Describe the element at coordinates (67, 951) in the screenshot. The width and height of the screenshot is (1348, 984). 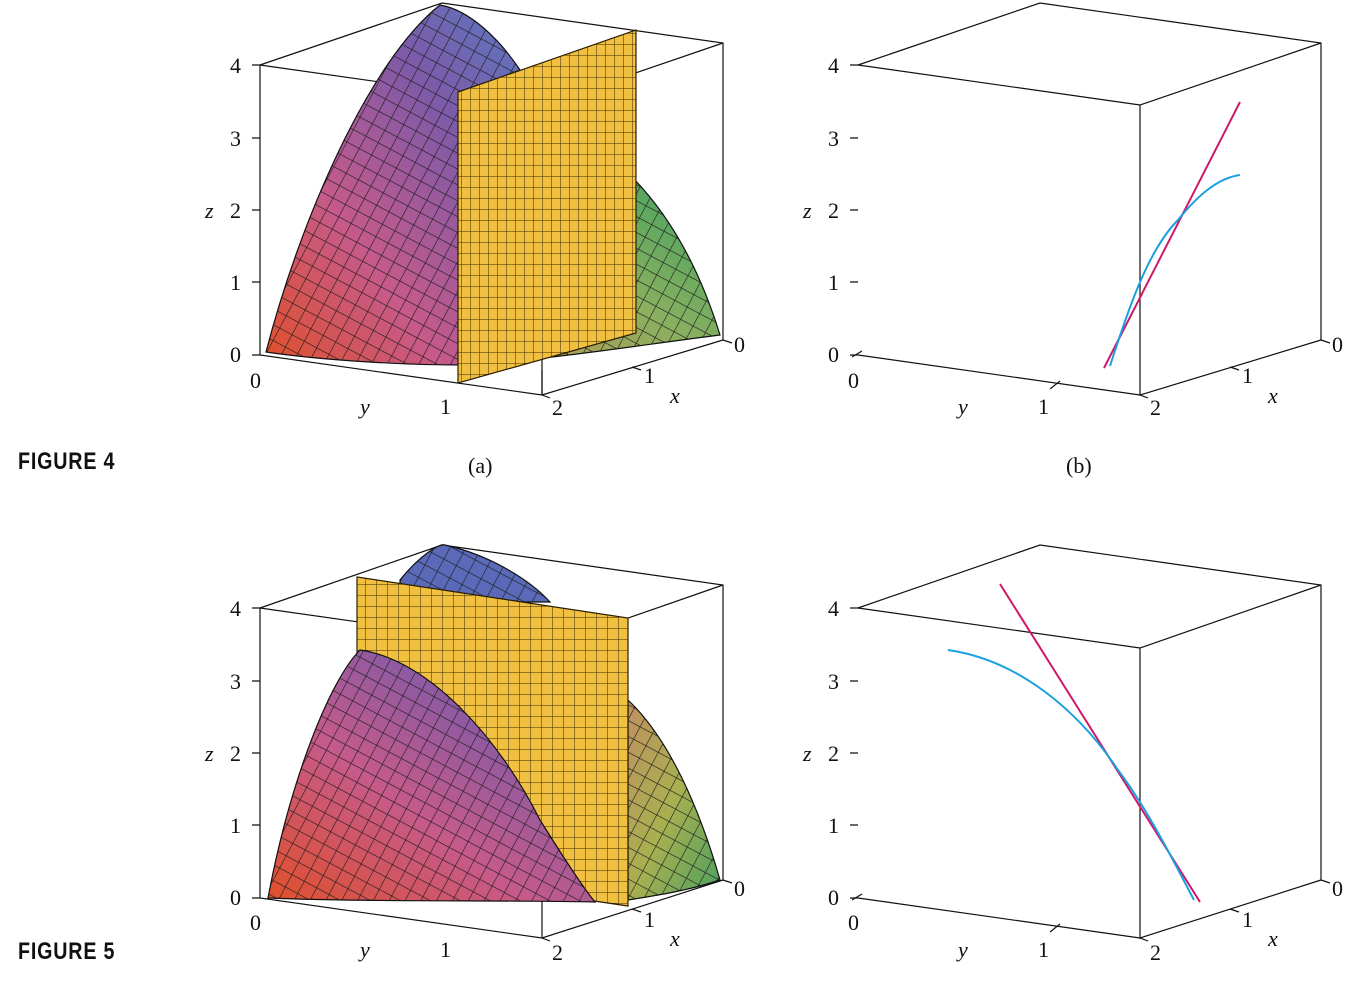
I see `figure-5-label: FIGURE 5` at that location.